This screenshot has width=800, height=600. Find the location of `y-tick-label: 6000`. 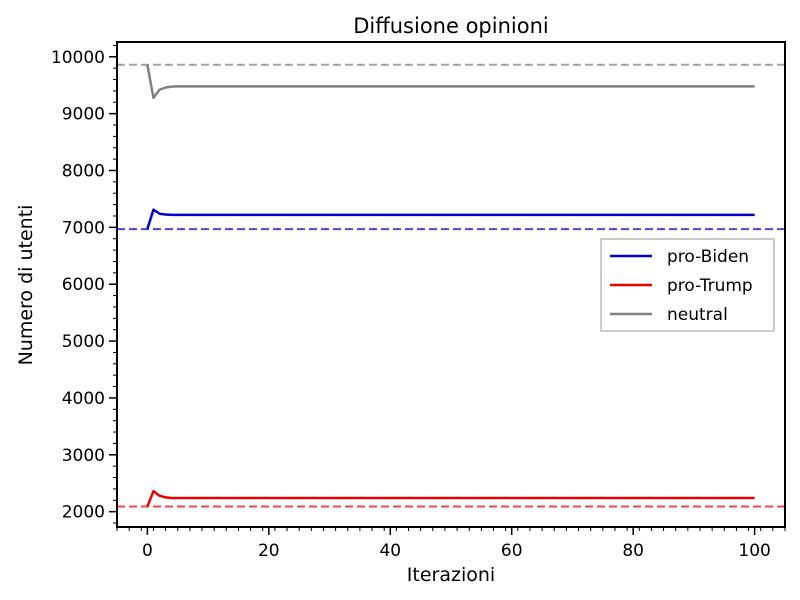

y-tick-label: 6000 is located at coordinates (83, 285).